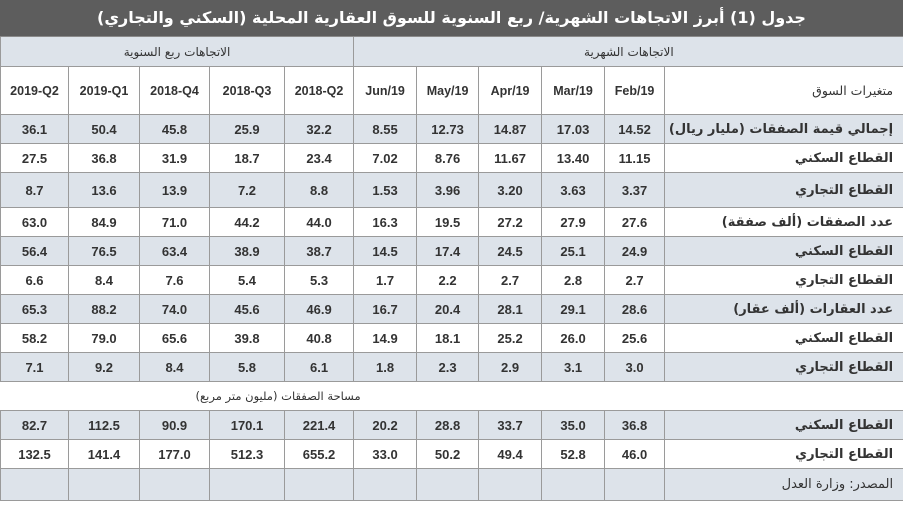  I want to click on cell: 26.0, so click(573, 338).